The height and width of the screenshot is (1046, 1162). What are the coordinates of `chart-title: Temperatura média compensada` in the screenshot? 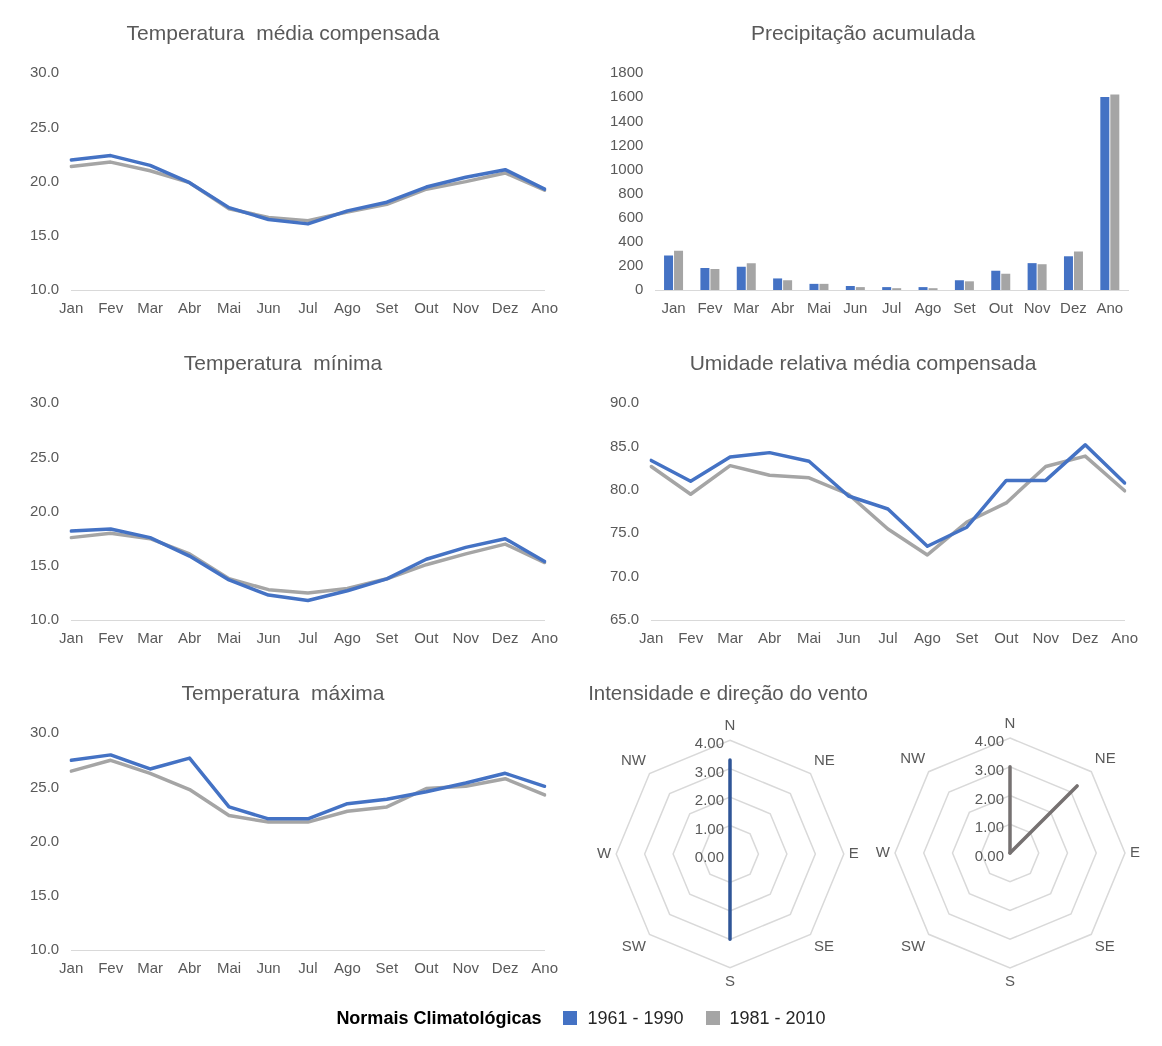 It's located at (283, 33).